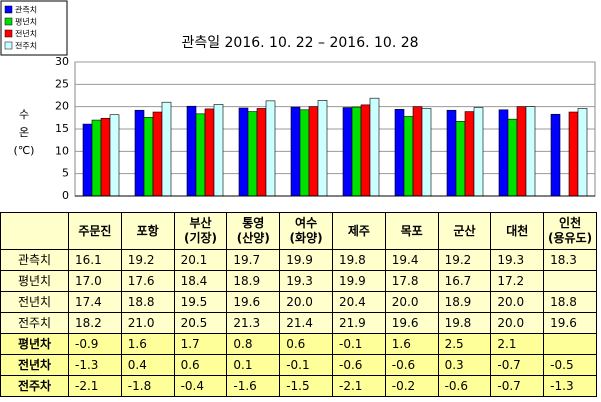 This screenshot has height=402, width=601. Describe the element at coordinates (95, 344) in the screenshot. I see `table-cell: -0.9` at that location.